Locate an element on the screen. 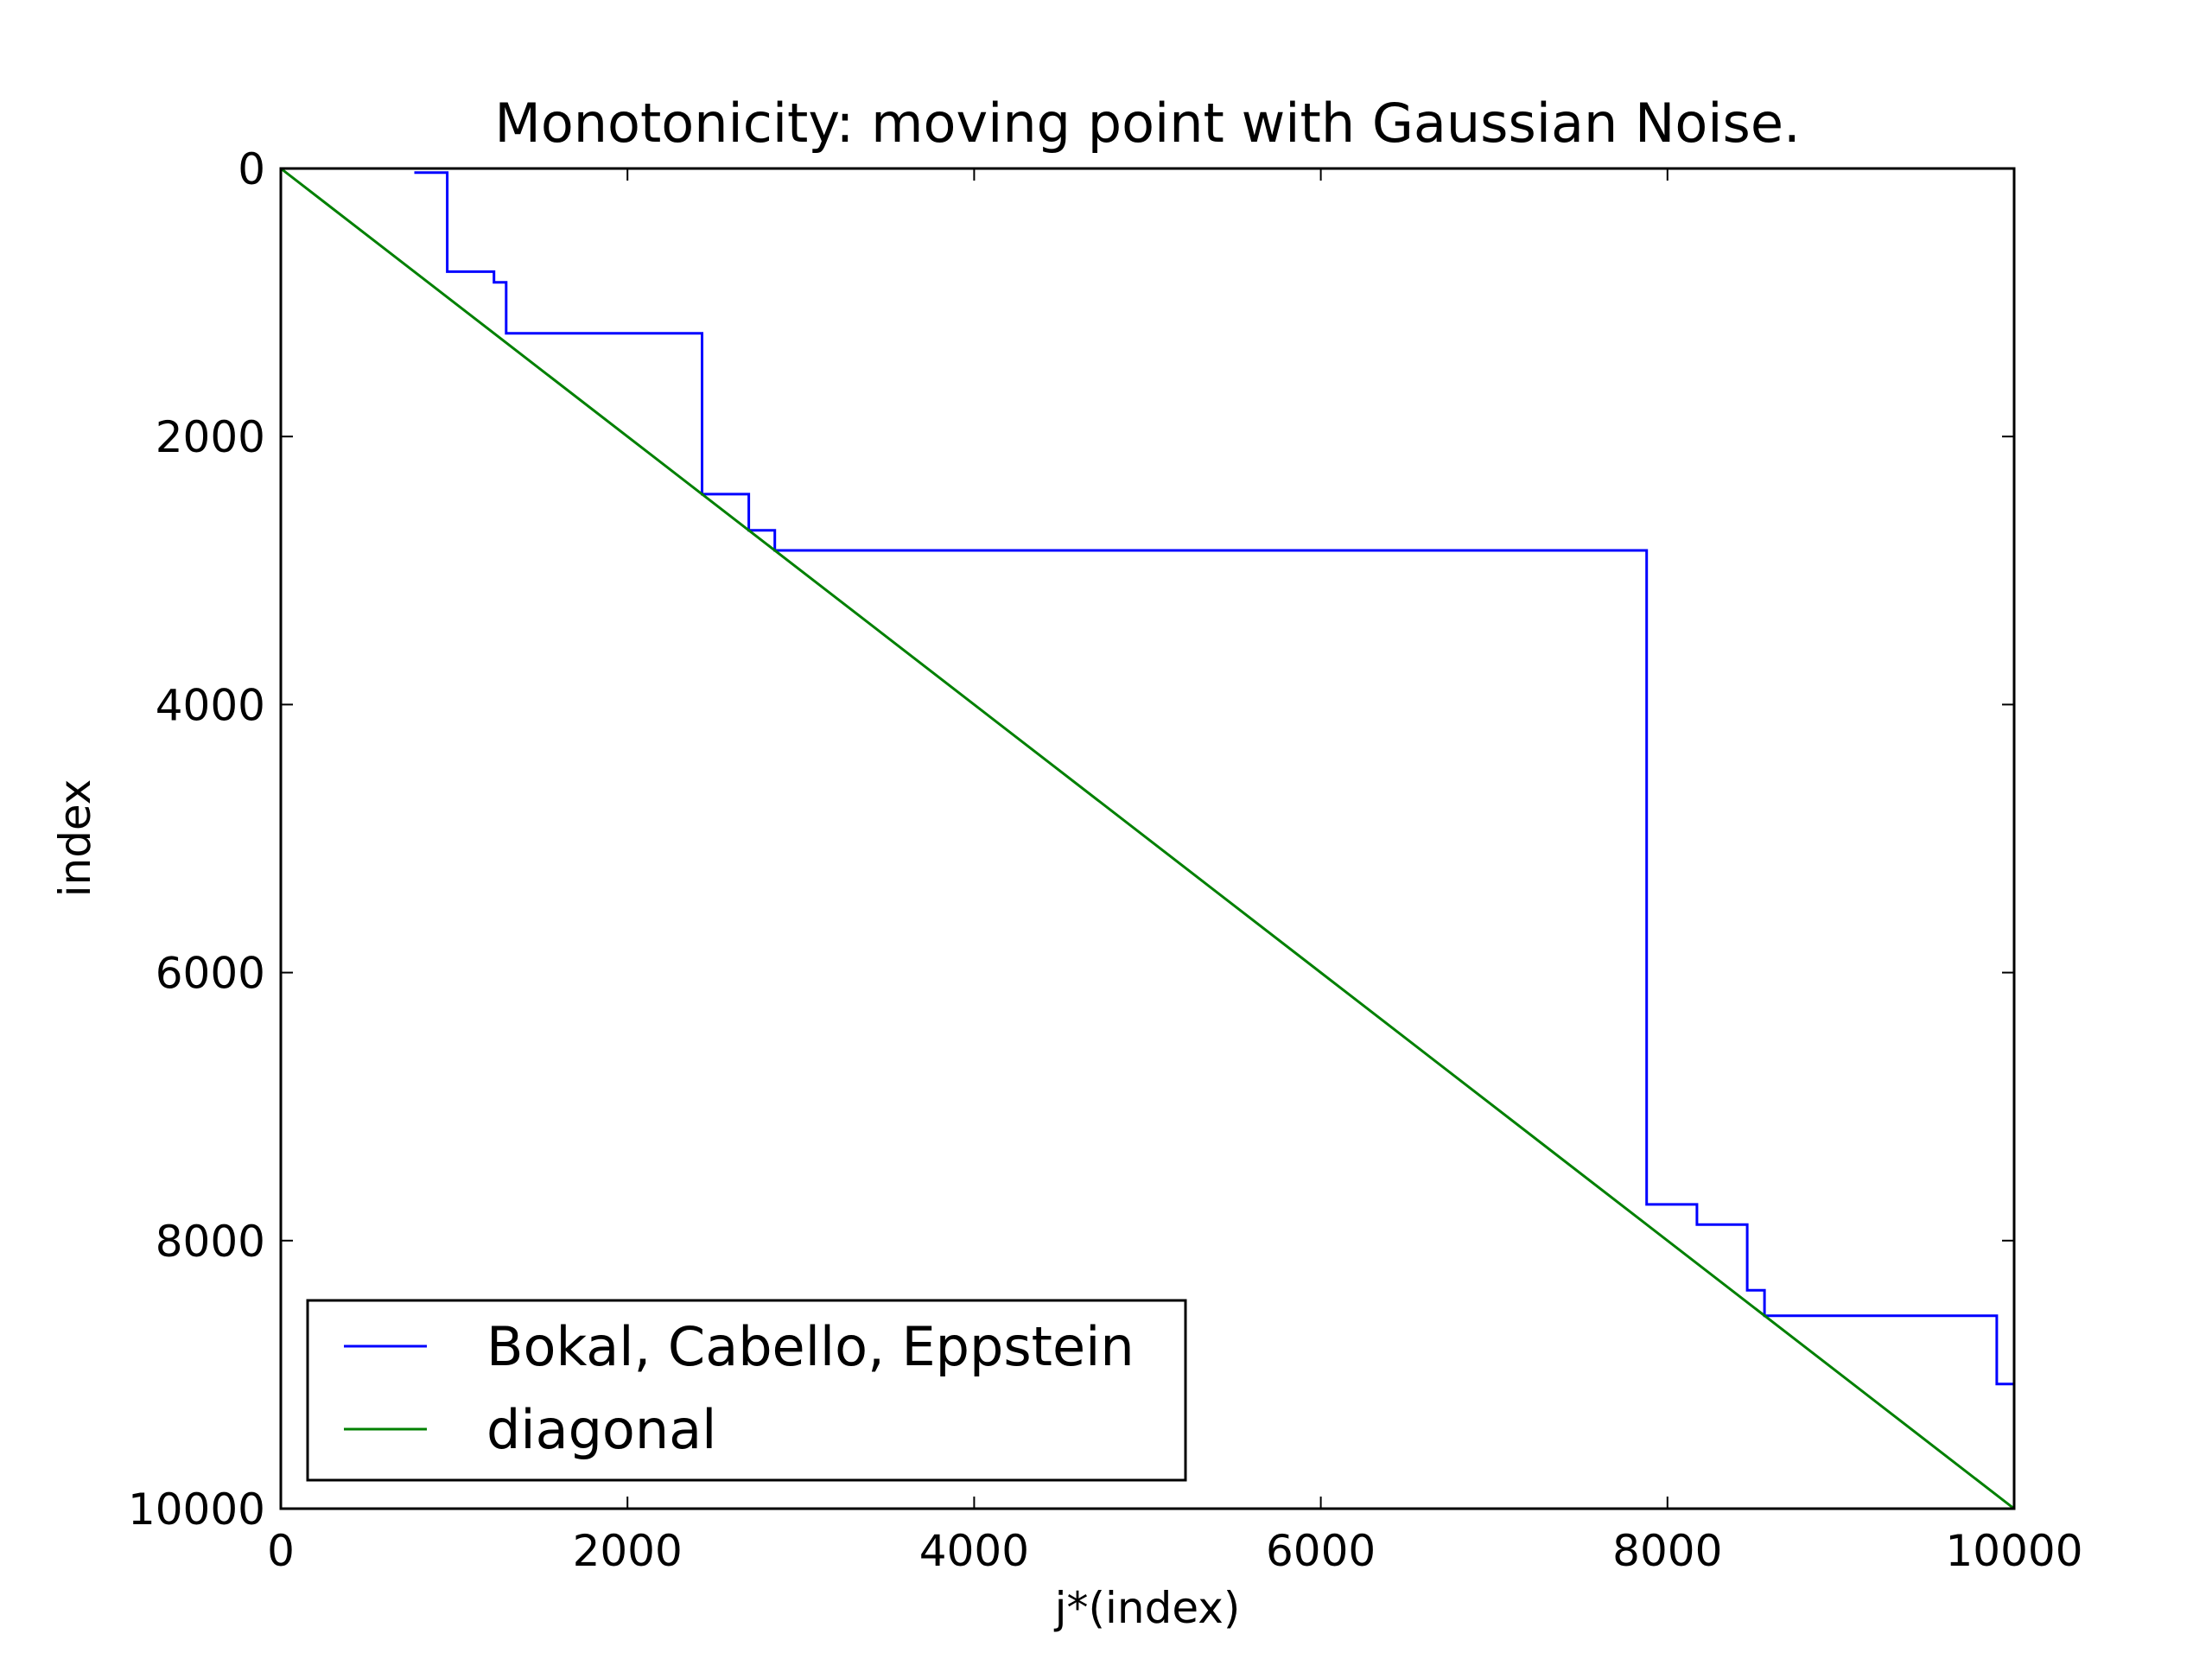  y-tick-label: 2000 is located at coordinates (210, 437).